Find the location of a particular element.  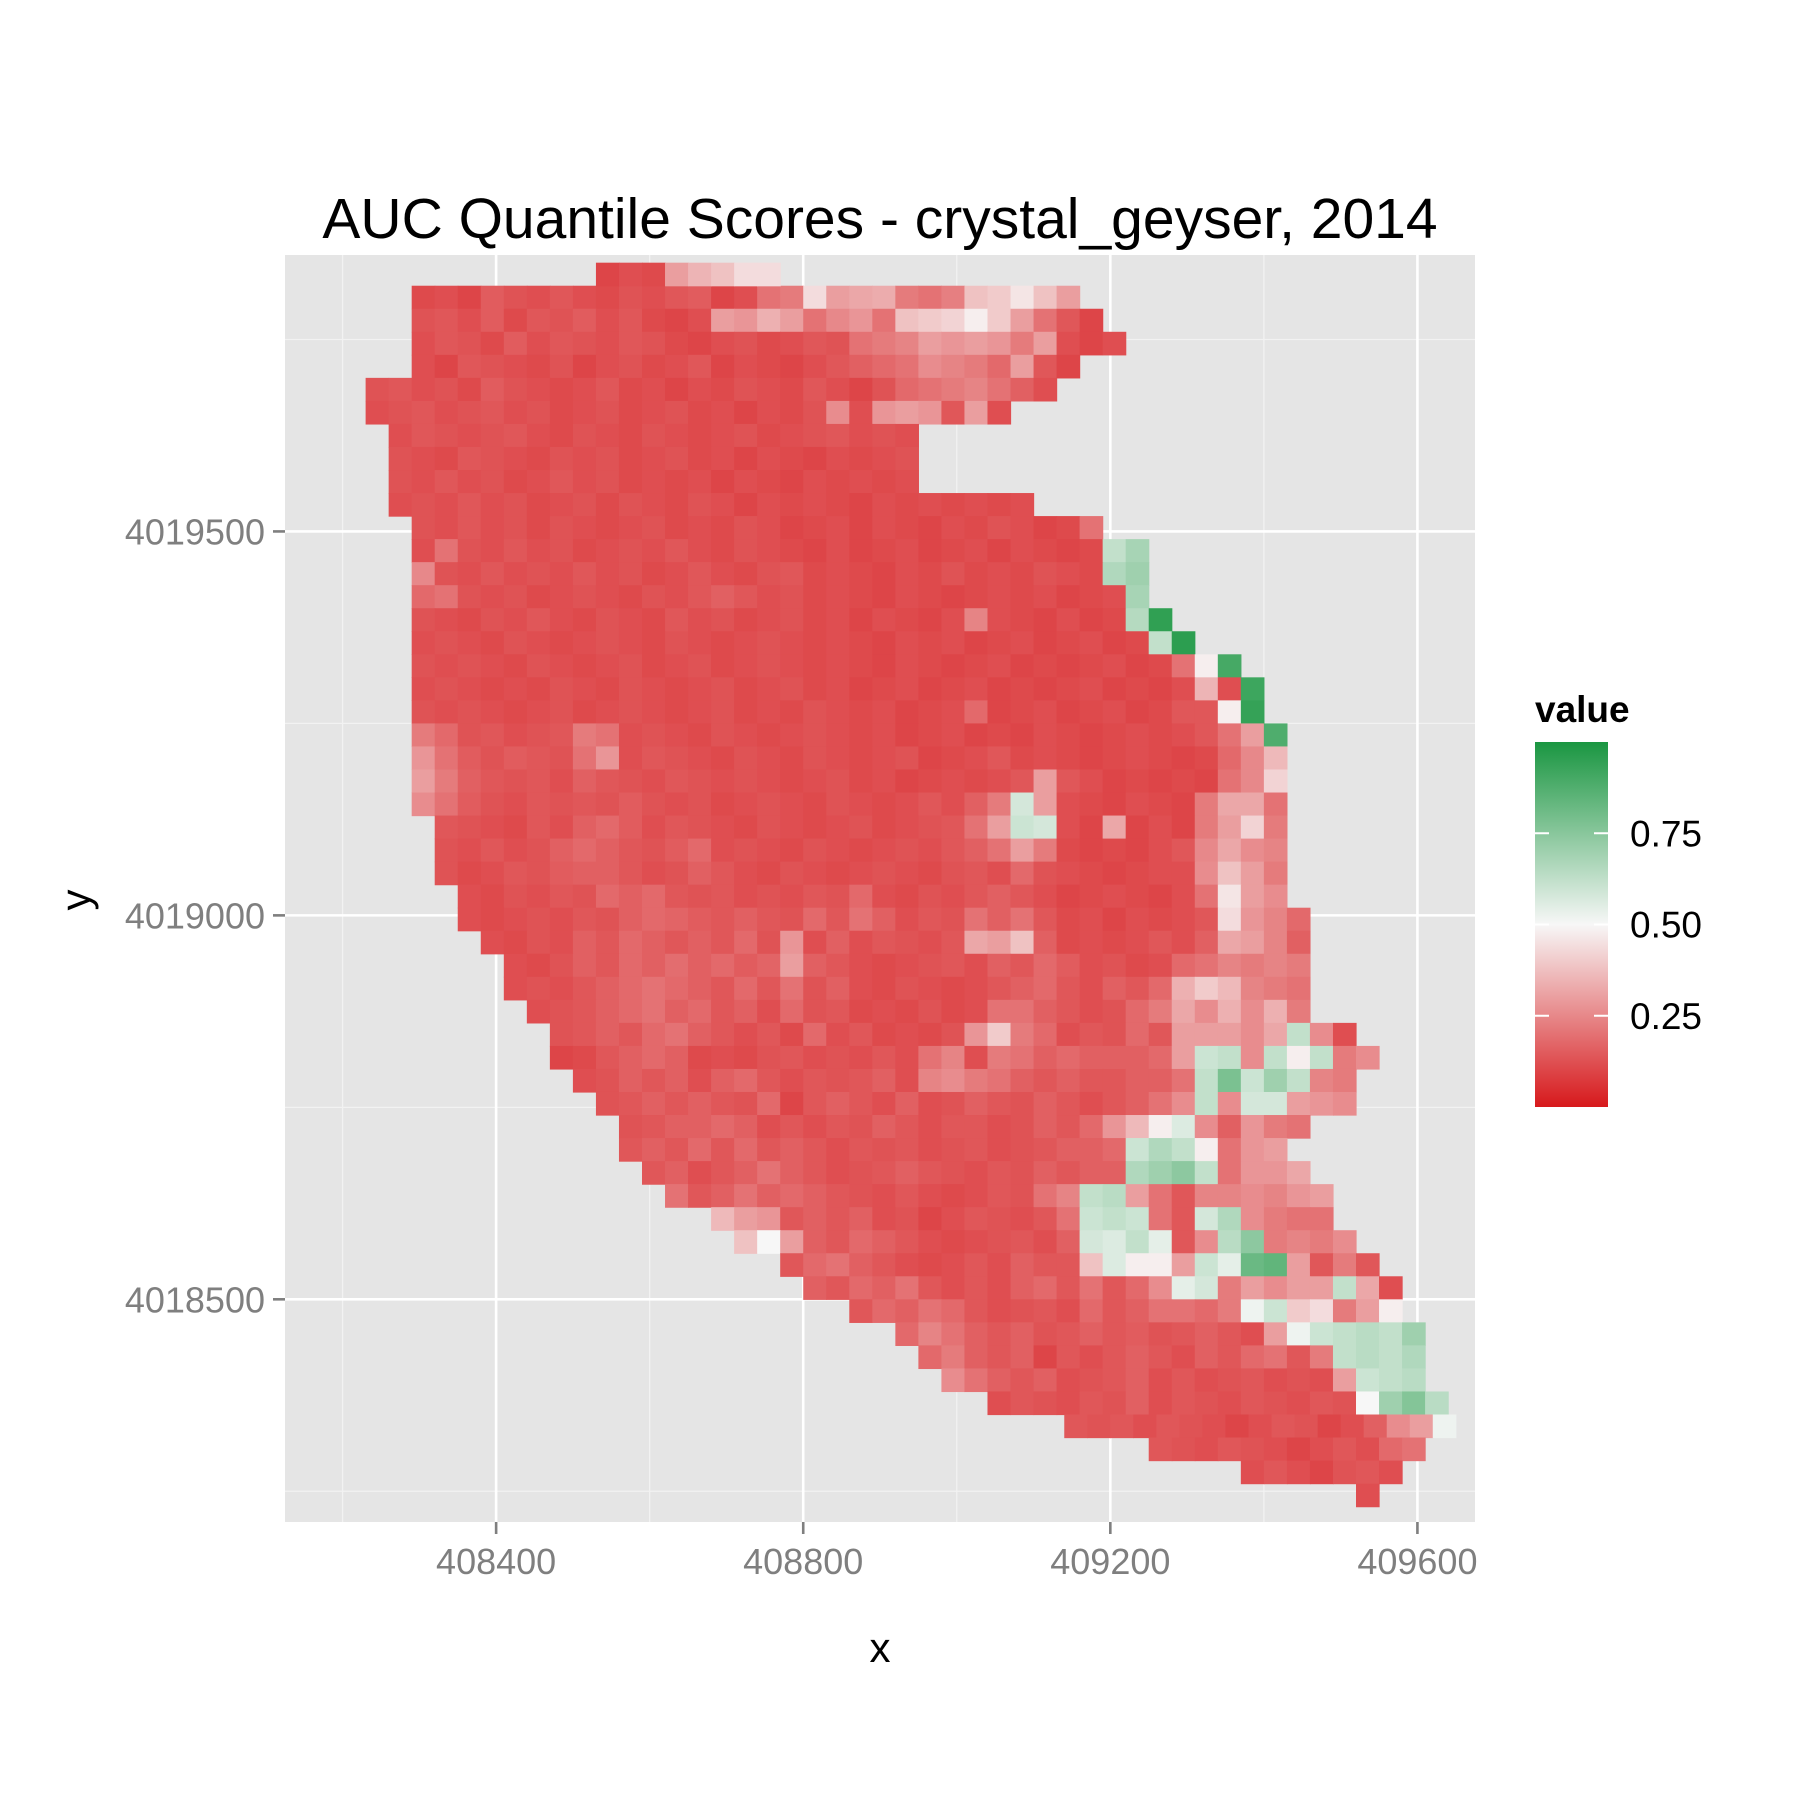

x-tick-label: 409600 is located at coordinates (1417, 1561).